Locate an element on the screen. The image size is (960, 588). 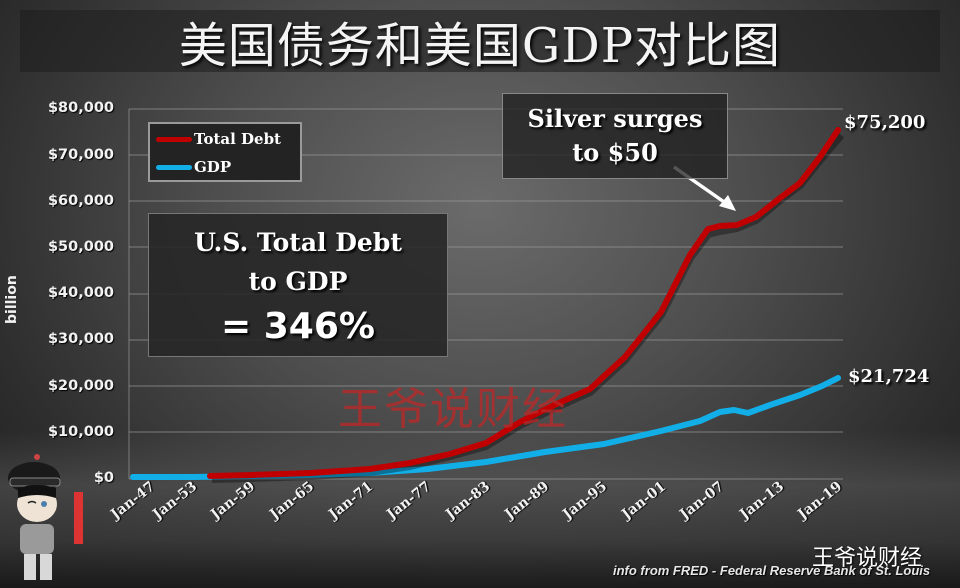
y-tick-60000: $60,000 is located at coordinates (80, 201).